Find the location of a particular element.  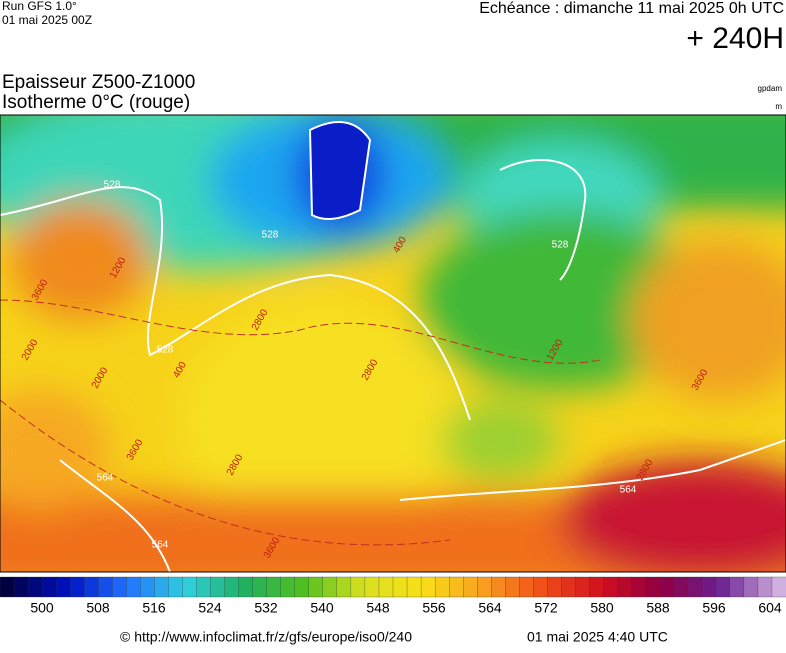

colorbar-label: 572 is located at coordinates (546, 608).